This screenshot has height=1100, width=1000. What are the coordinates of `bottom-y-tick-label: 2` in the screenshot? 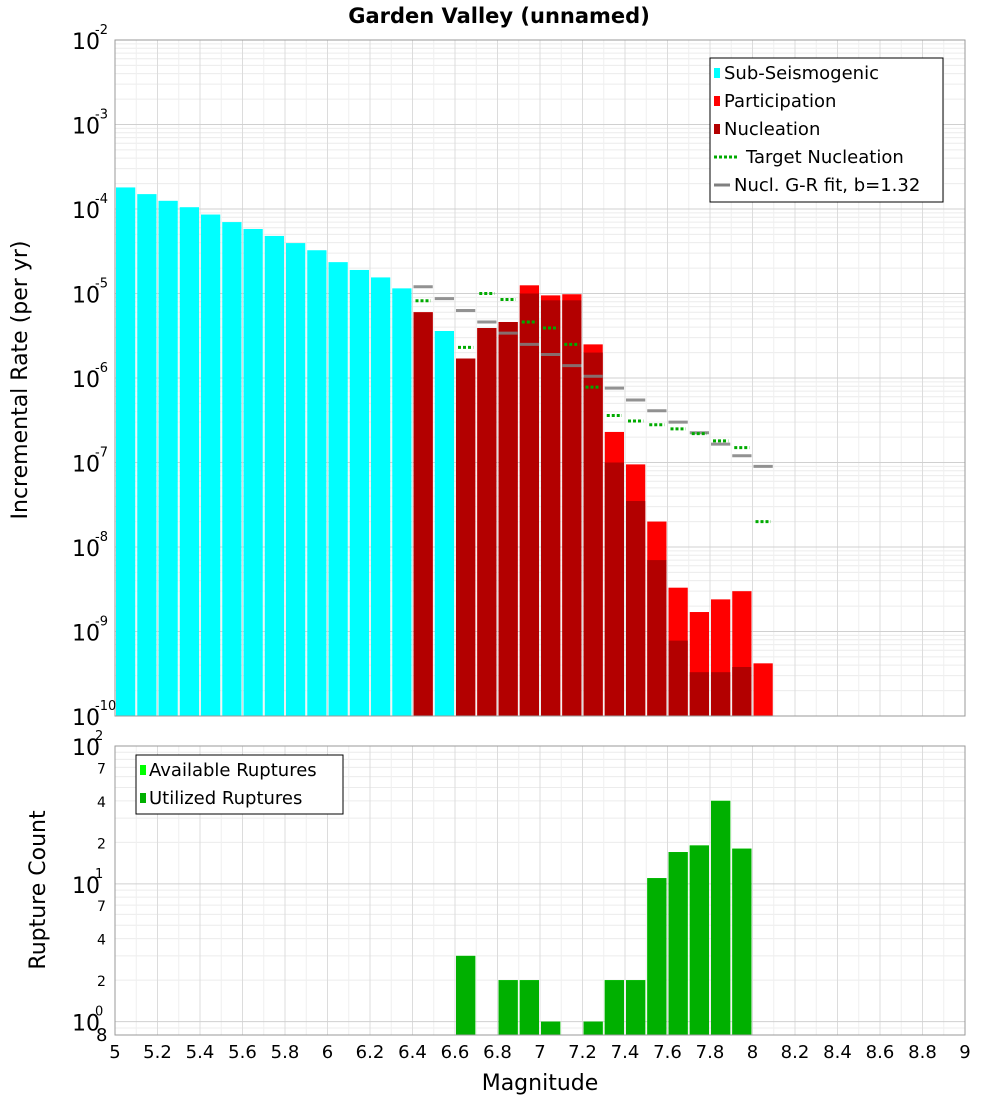 It's located at (101, 844).